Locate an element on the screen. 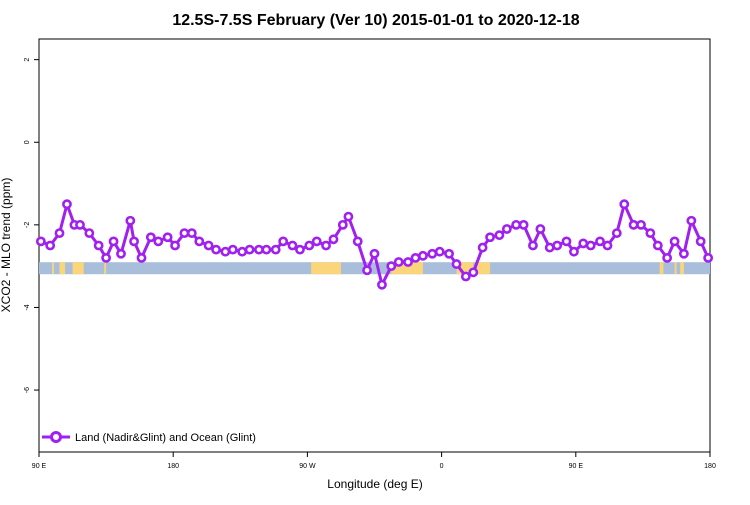 The image size is (750, 505). y-tick-label: -6 is located at coordinates (27, 390).